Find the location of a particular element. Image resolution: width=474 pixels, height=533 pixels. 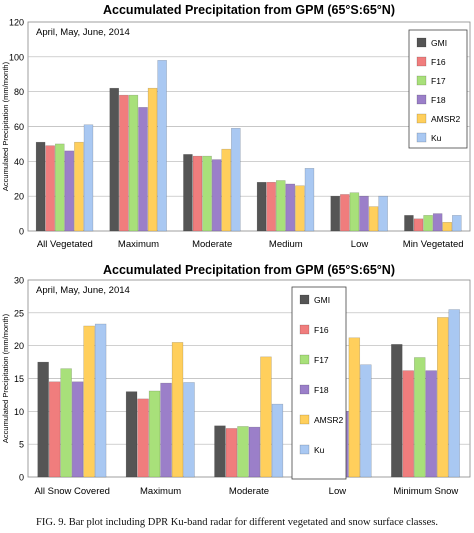

legend-label: AMSR2 is located at coordinates (446, 119).